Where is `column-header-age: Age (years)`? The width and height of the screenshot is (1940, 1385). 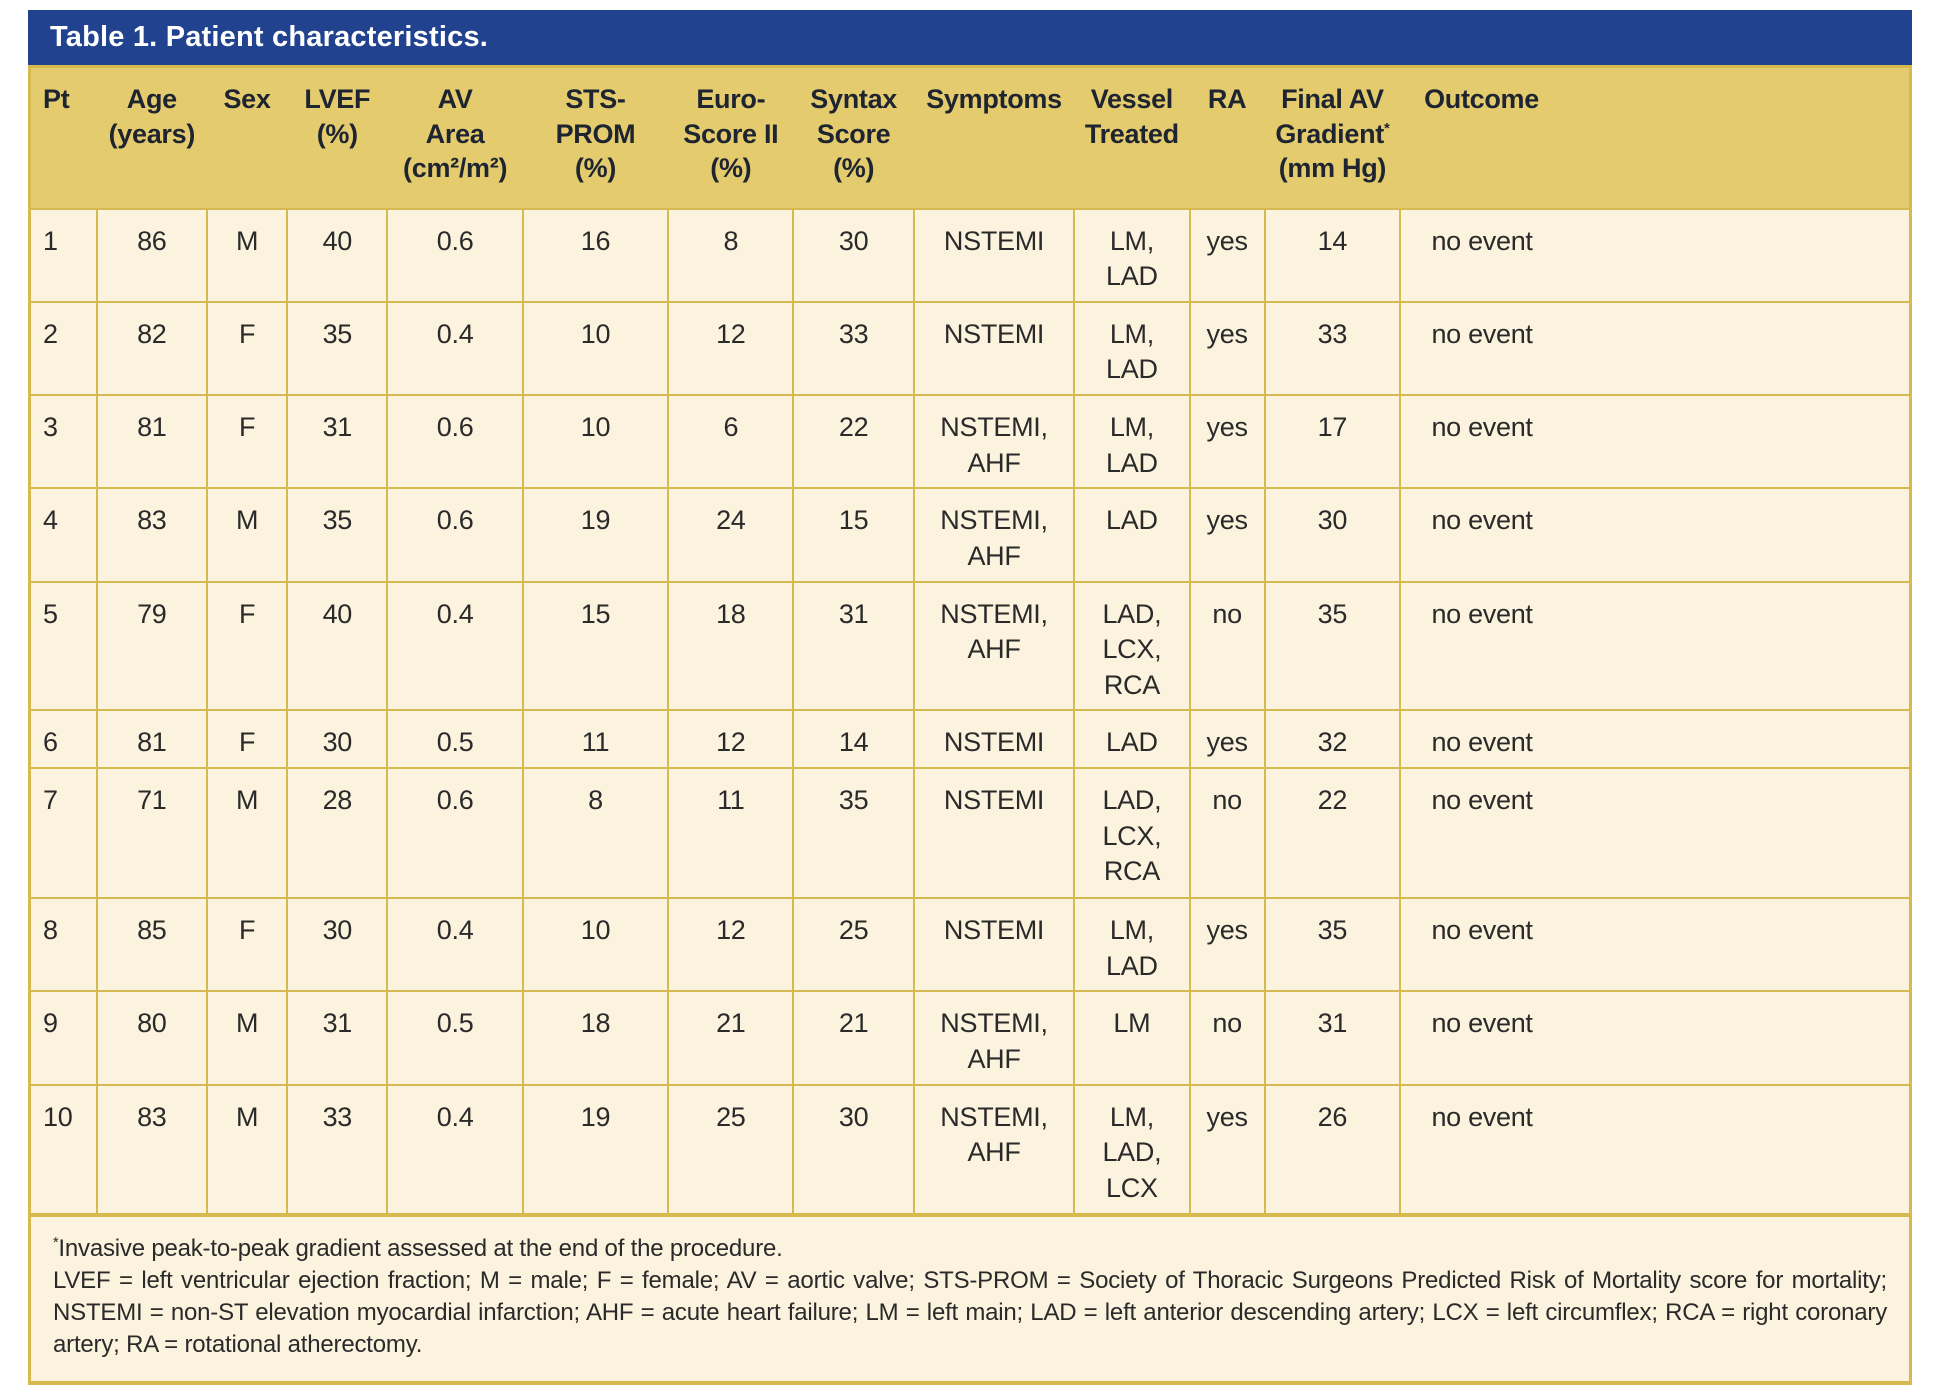 column-header-age: Age (years) is located at coordinates (151, 137).